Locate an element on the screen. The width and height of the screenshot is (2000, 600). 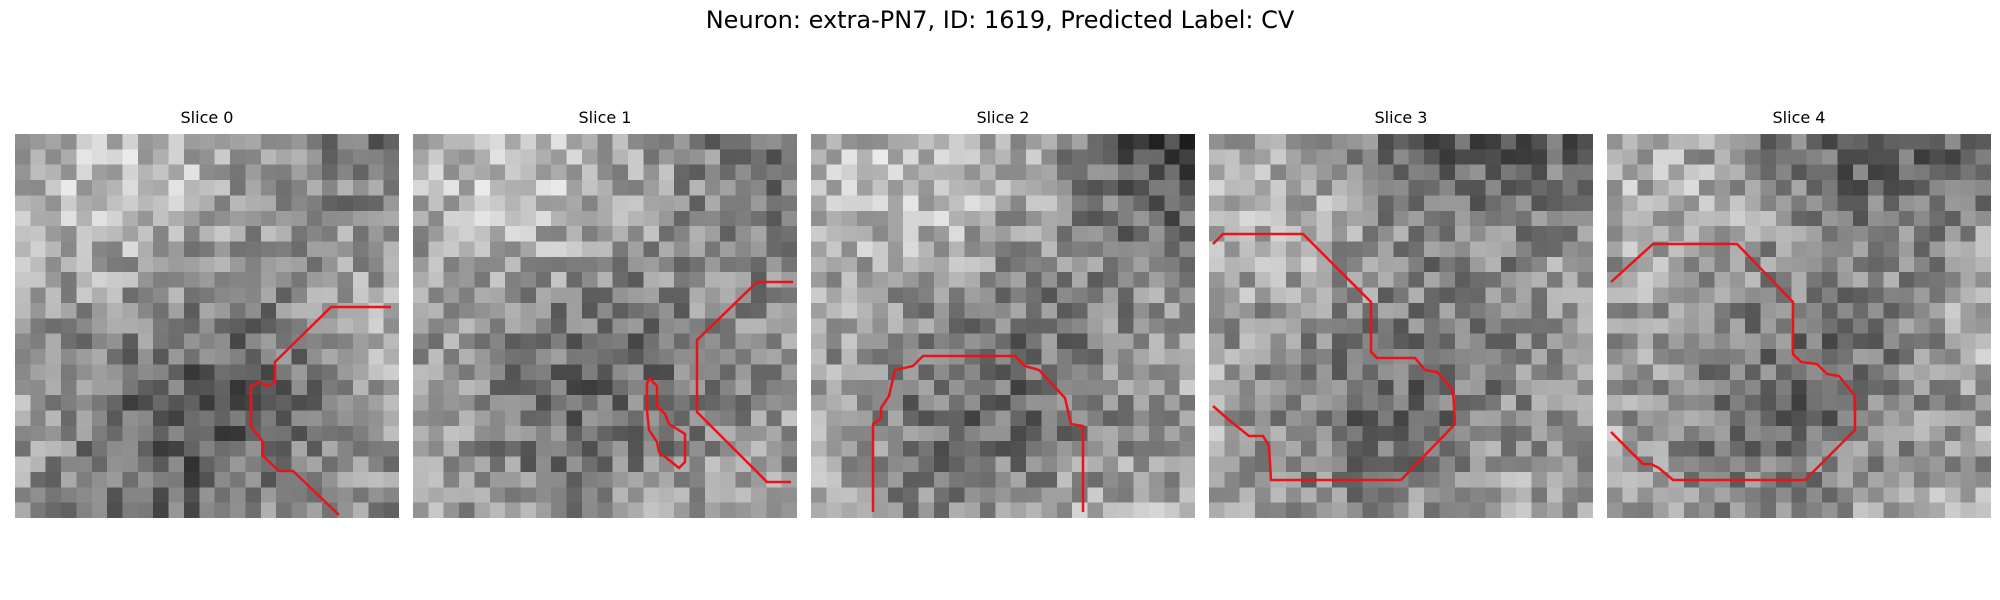
slice-3-panel is located at coordinates (1401, 326).